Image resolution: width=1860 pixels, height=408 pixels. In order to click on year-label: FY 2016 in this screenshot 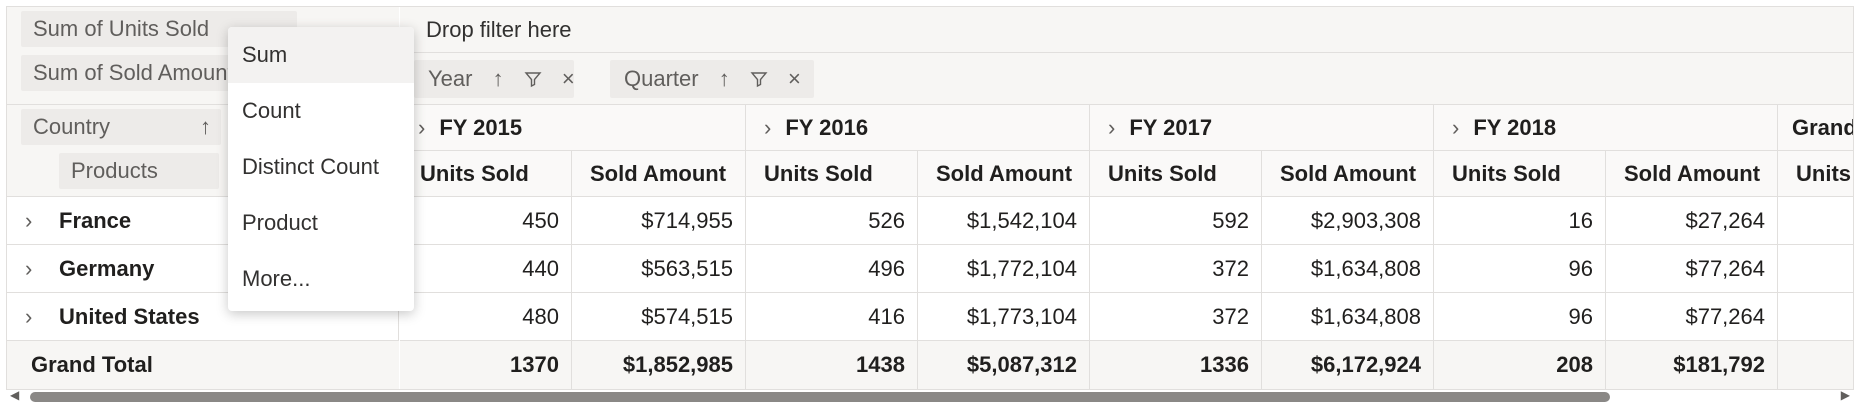, I will do `click(827, 127)`.